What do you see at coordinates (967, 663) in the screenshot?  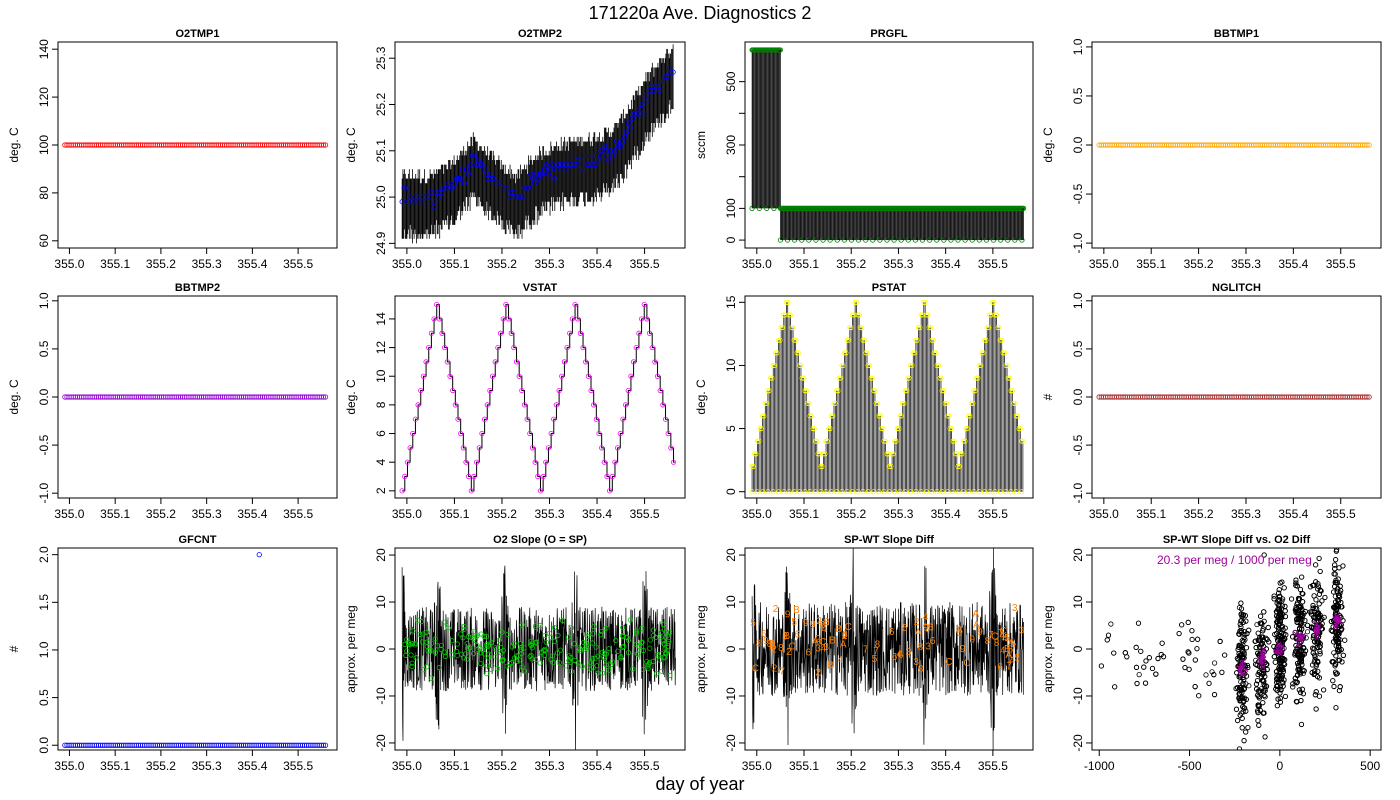 I see `data-glyph: C` at bounding box center [967, 663].